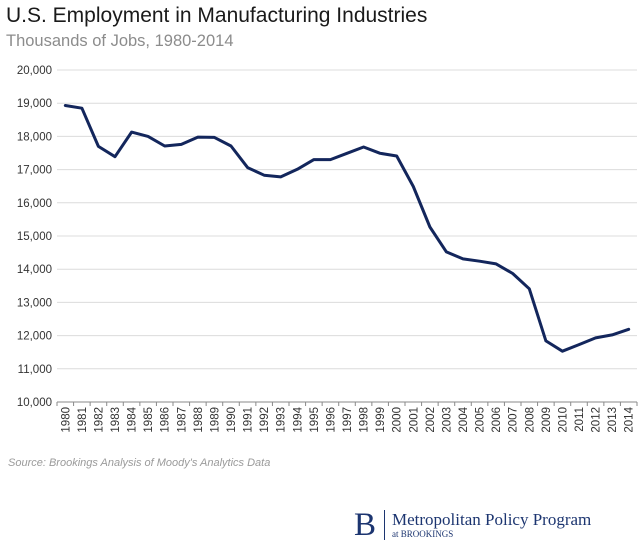 The height and width of the screenshot is (546, 640). I want to click on x-tick-label: 2004, so click(464, 419).